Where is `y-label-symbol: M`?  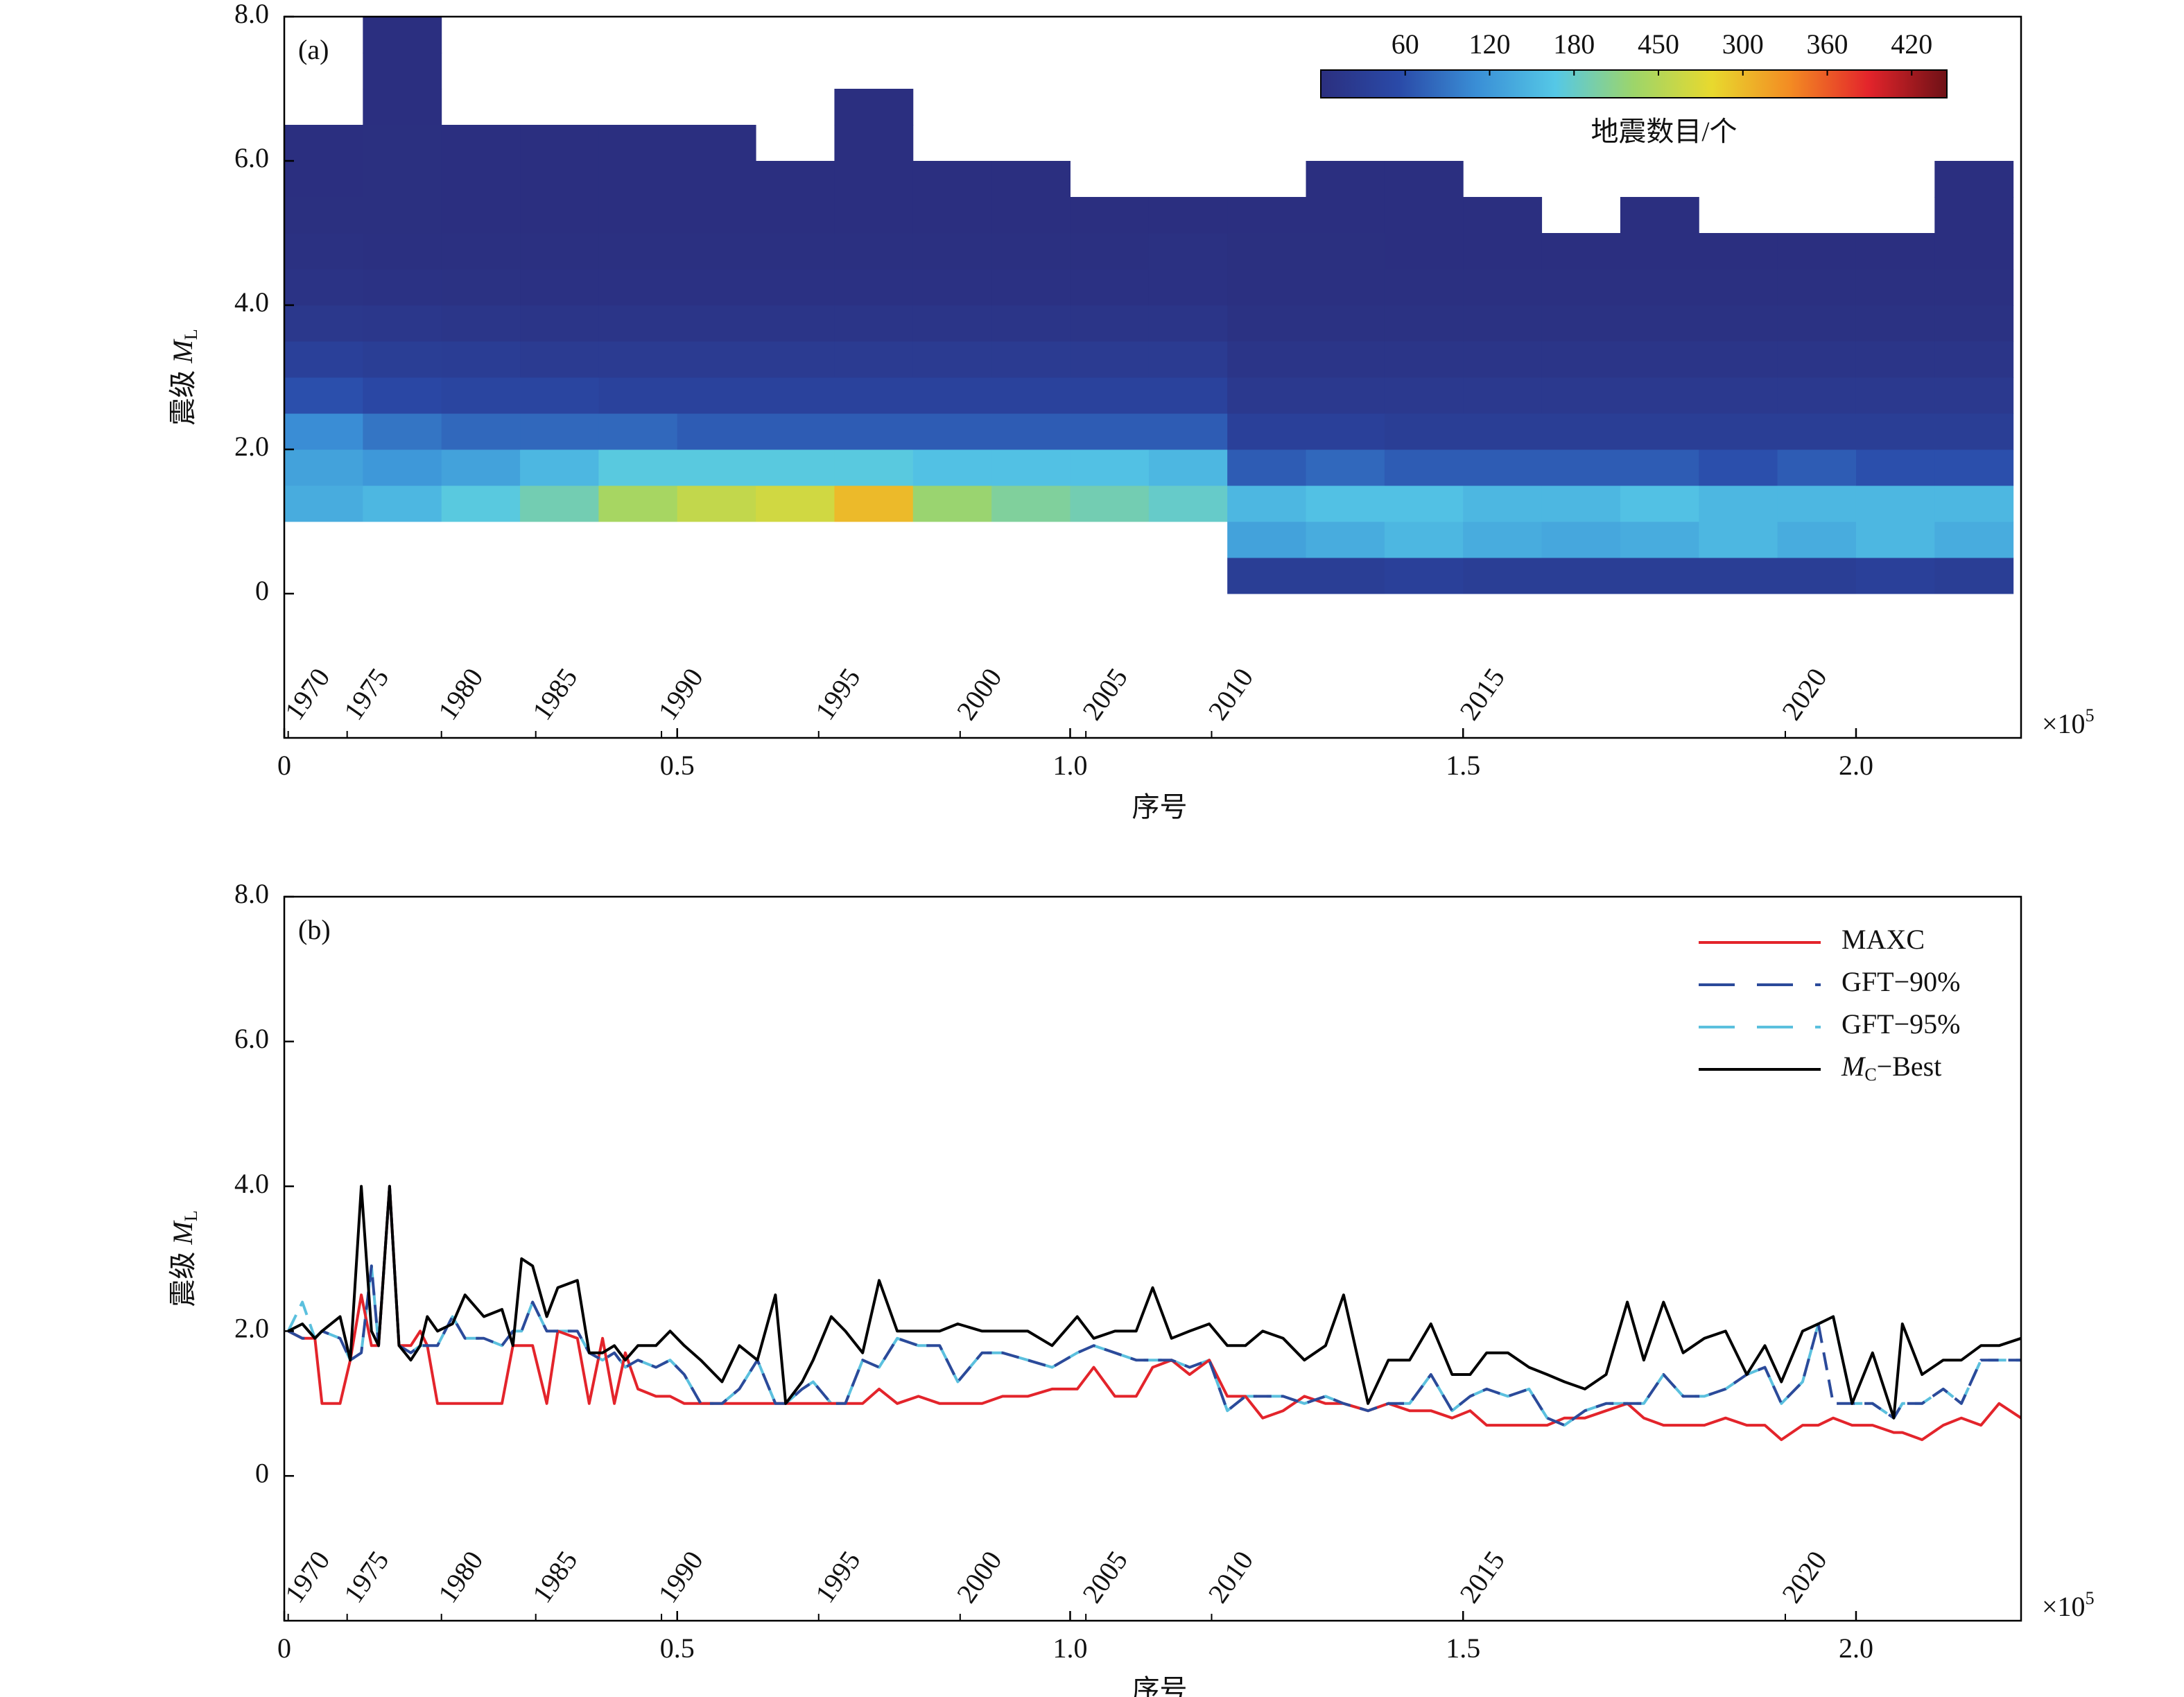
y-label-symbol: M is located at coordinates (183, 351).